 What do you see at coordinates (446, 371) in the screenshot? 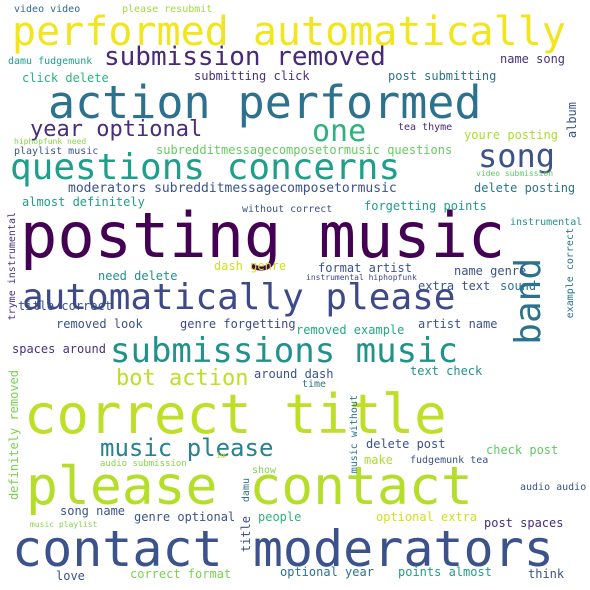
I see `word-text-check: text check` at bounding box center [446, 371].